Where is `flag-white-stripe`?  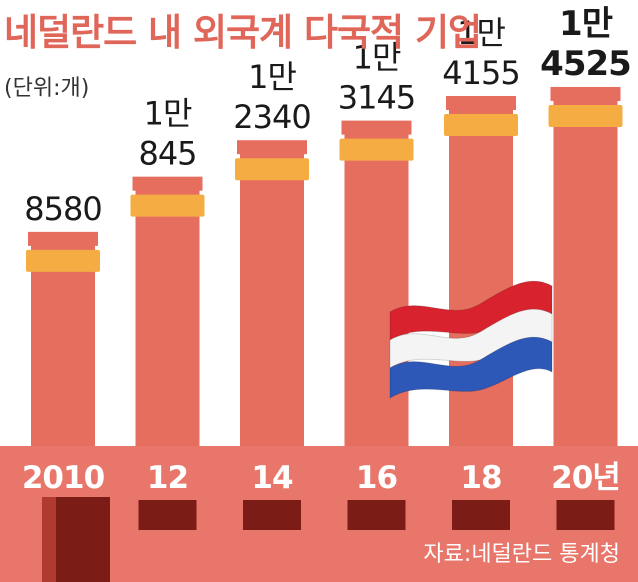 flag-white-stripe is located at coordinates (471, 338).